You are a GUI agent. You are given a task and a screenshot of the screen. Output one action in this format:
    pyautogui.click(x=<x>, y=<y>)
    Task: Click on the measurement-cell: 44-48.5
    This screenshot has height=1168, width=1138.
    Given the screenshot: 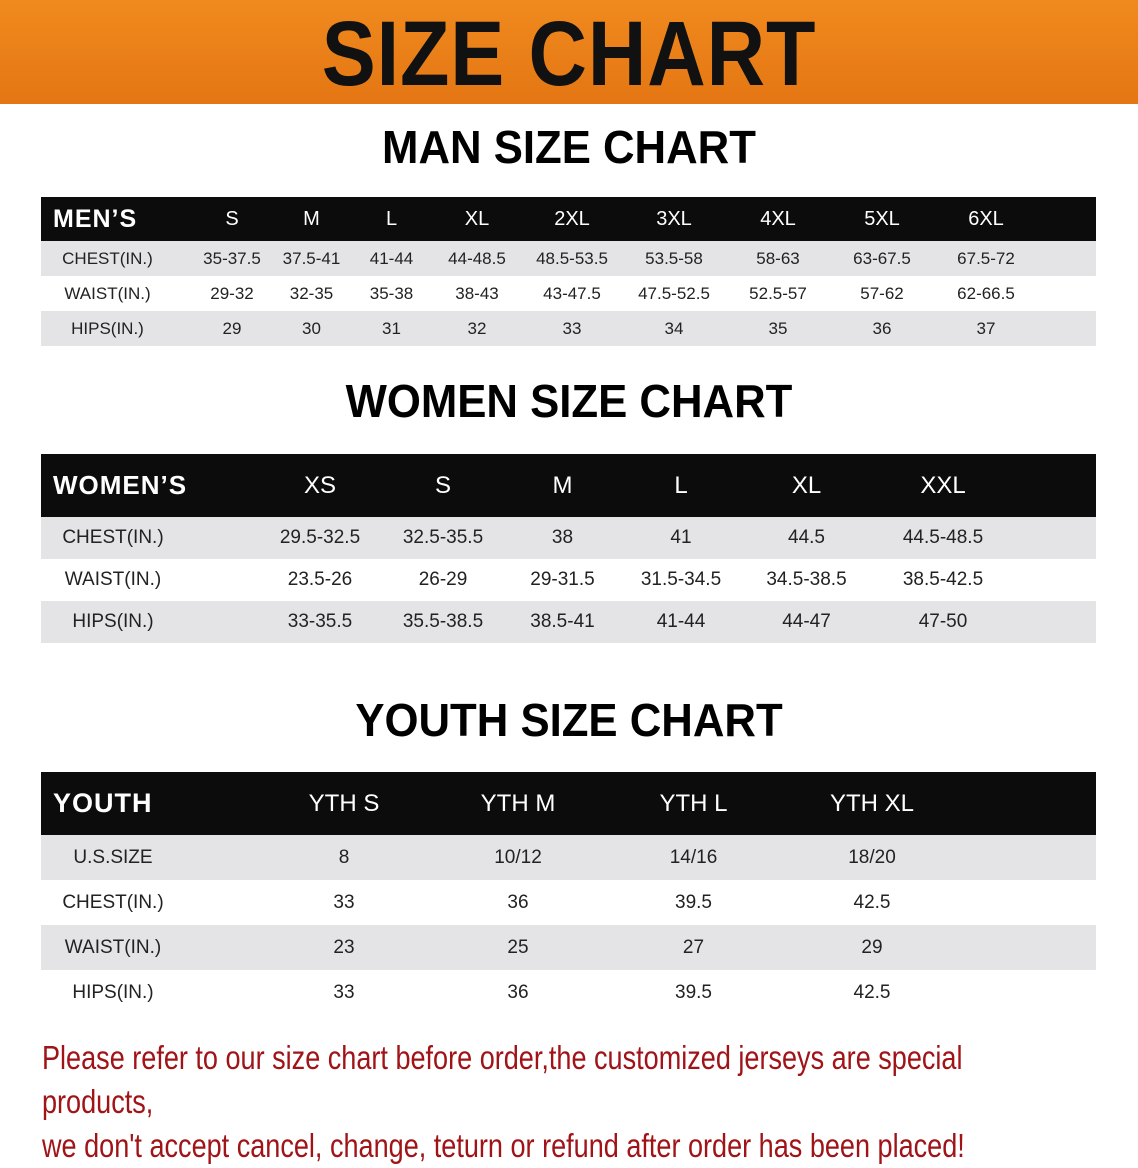 What is the action you would take?
    pyautogui.click(x=477, y=258)
    